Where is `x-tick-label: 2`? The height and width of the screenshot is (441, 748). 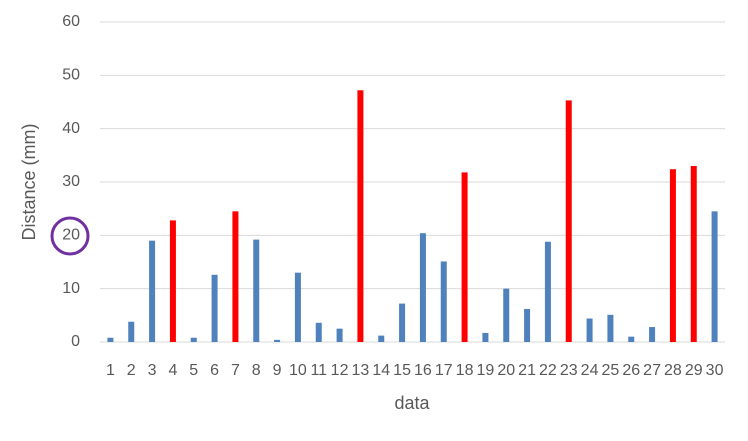 x-tick-label: 2 is located at coordinates (131, 370).